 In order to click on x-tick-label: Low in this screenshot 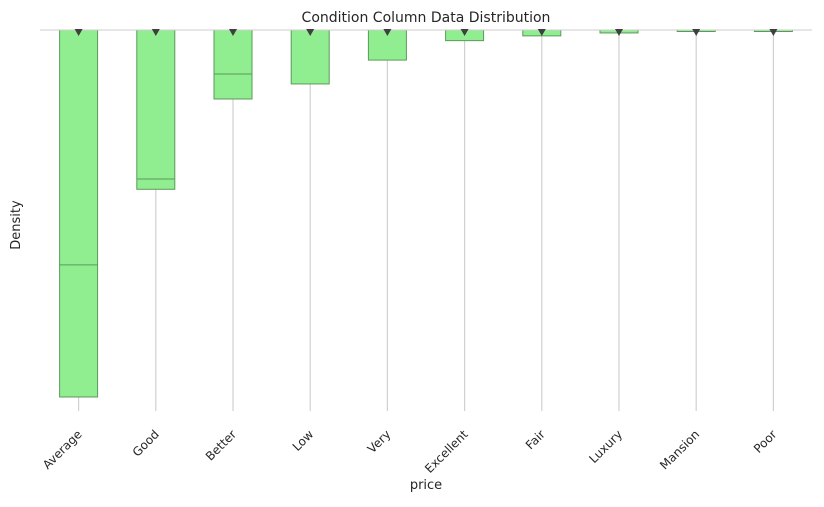, I will do `click(303, 440)`.